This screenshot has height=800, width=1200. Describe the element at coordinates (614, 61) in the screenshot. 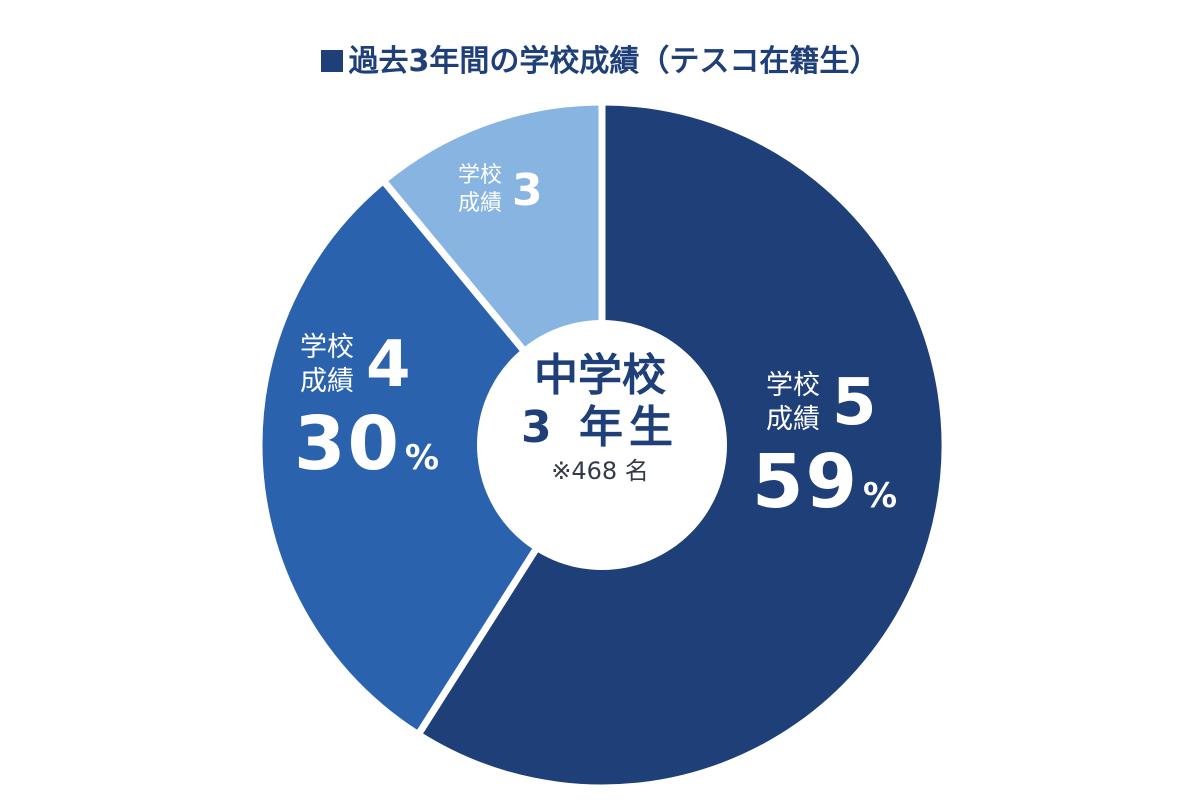

I see `chart-title-text: 過去3年間の学校成績（テスコ在籍生）` at that location.